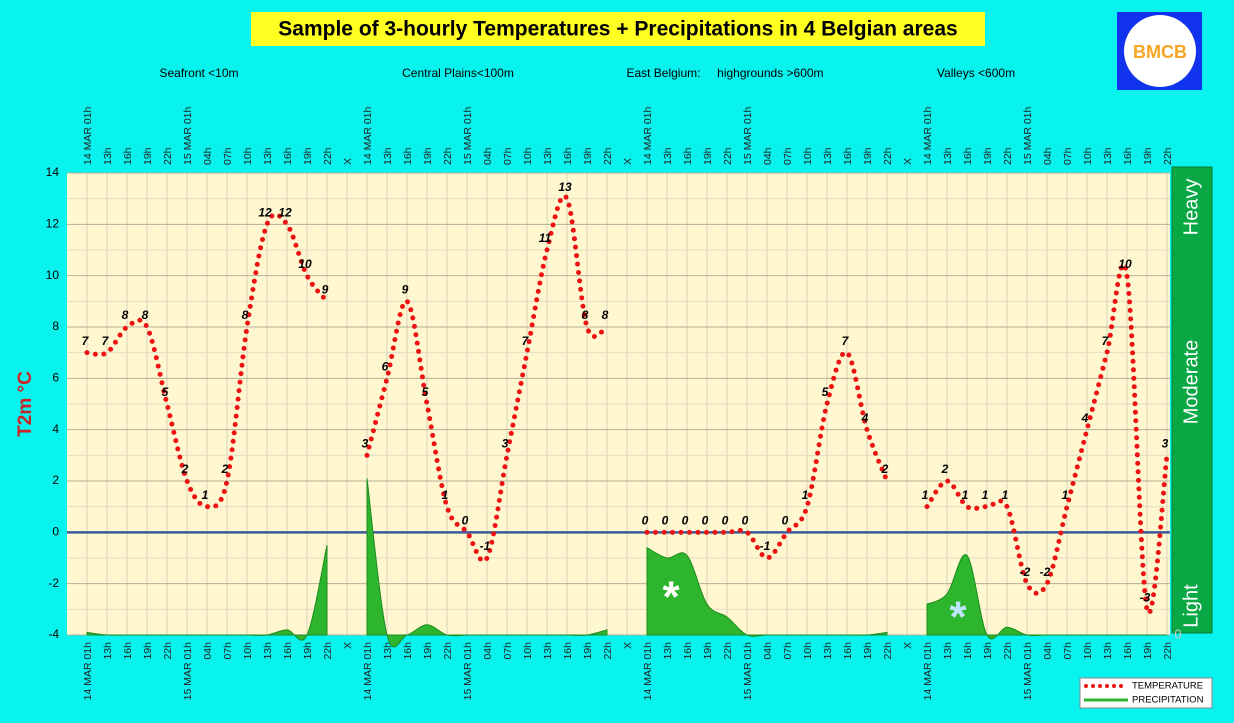 This screenshot has width=1234, height=723. Describe the element at coordinates (53, 275) in the screenshot. I see `y-tick-label: 10` at that location.